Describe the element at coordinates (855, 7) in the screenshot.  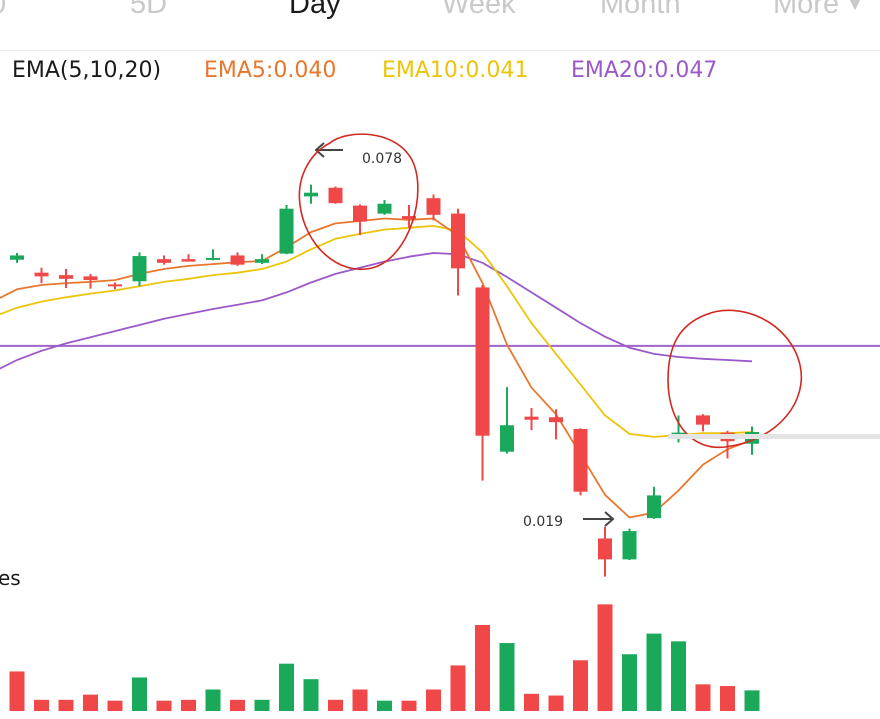
I see `chevron-down-icon: ▼` at that location.